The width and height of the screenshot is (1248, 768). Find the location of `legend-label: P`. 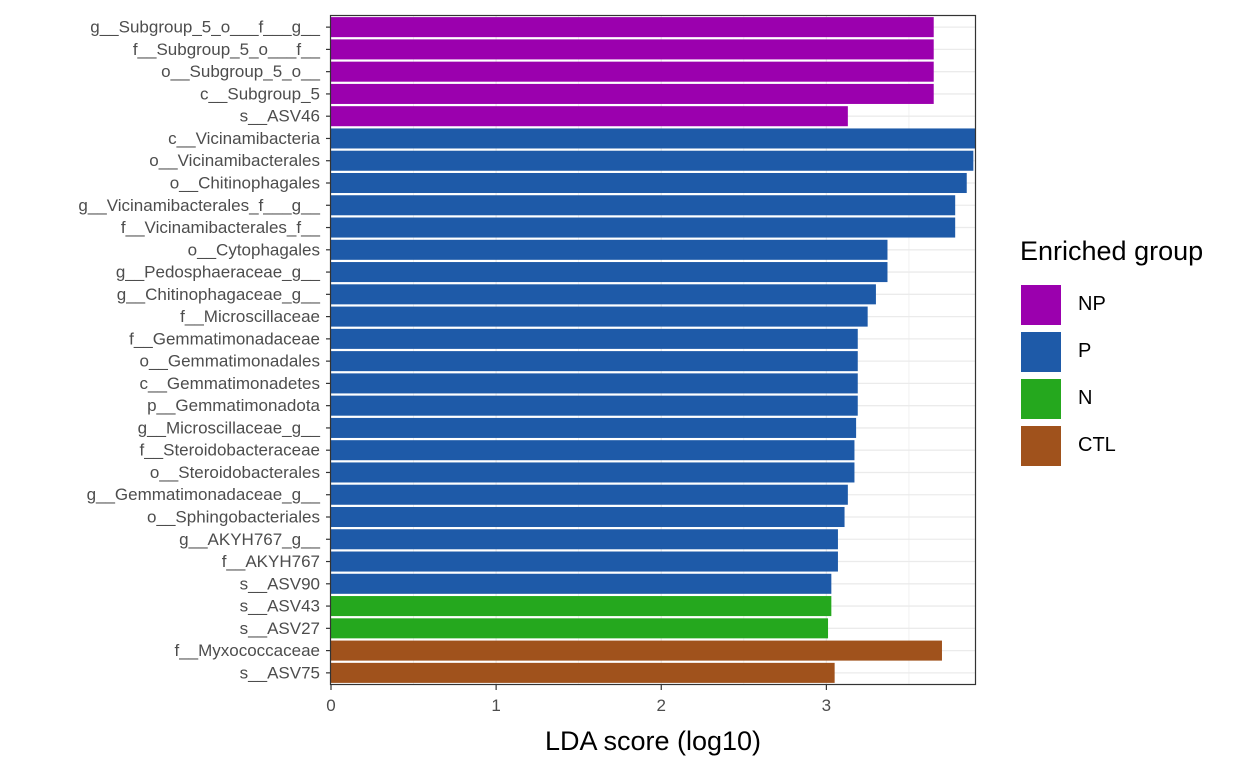

legend-label: P is located at coordinates (1085, 351).